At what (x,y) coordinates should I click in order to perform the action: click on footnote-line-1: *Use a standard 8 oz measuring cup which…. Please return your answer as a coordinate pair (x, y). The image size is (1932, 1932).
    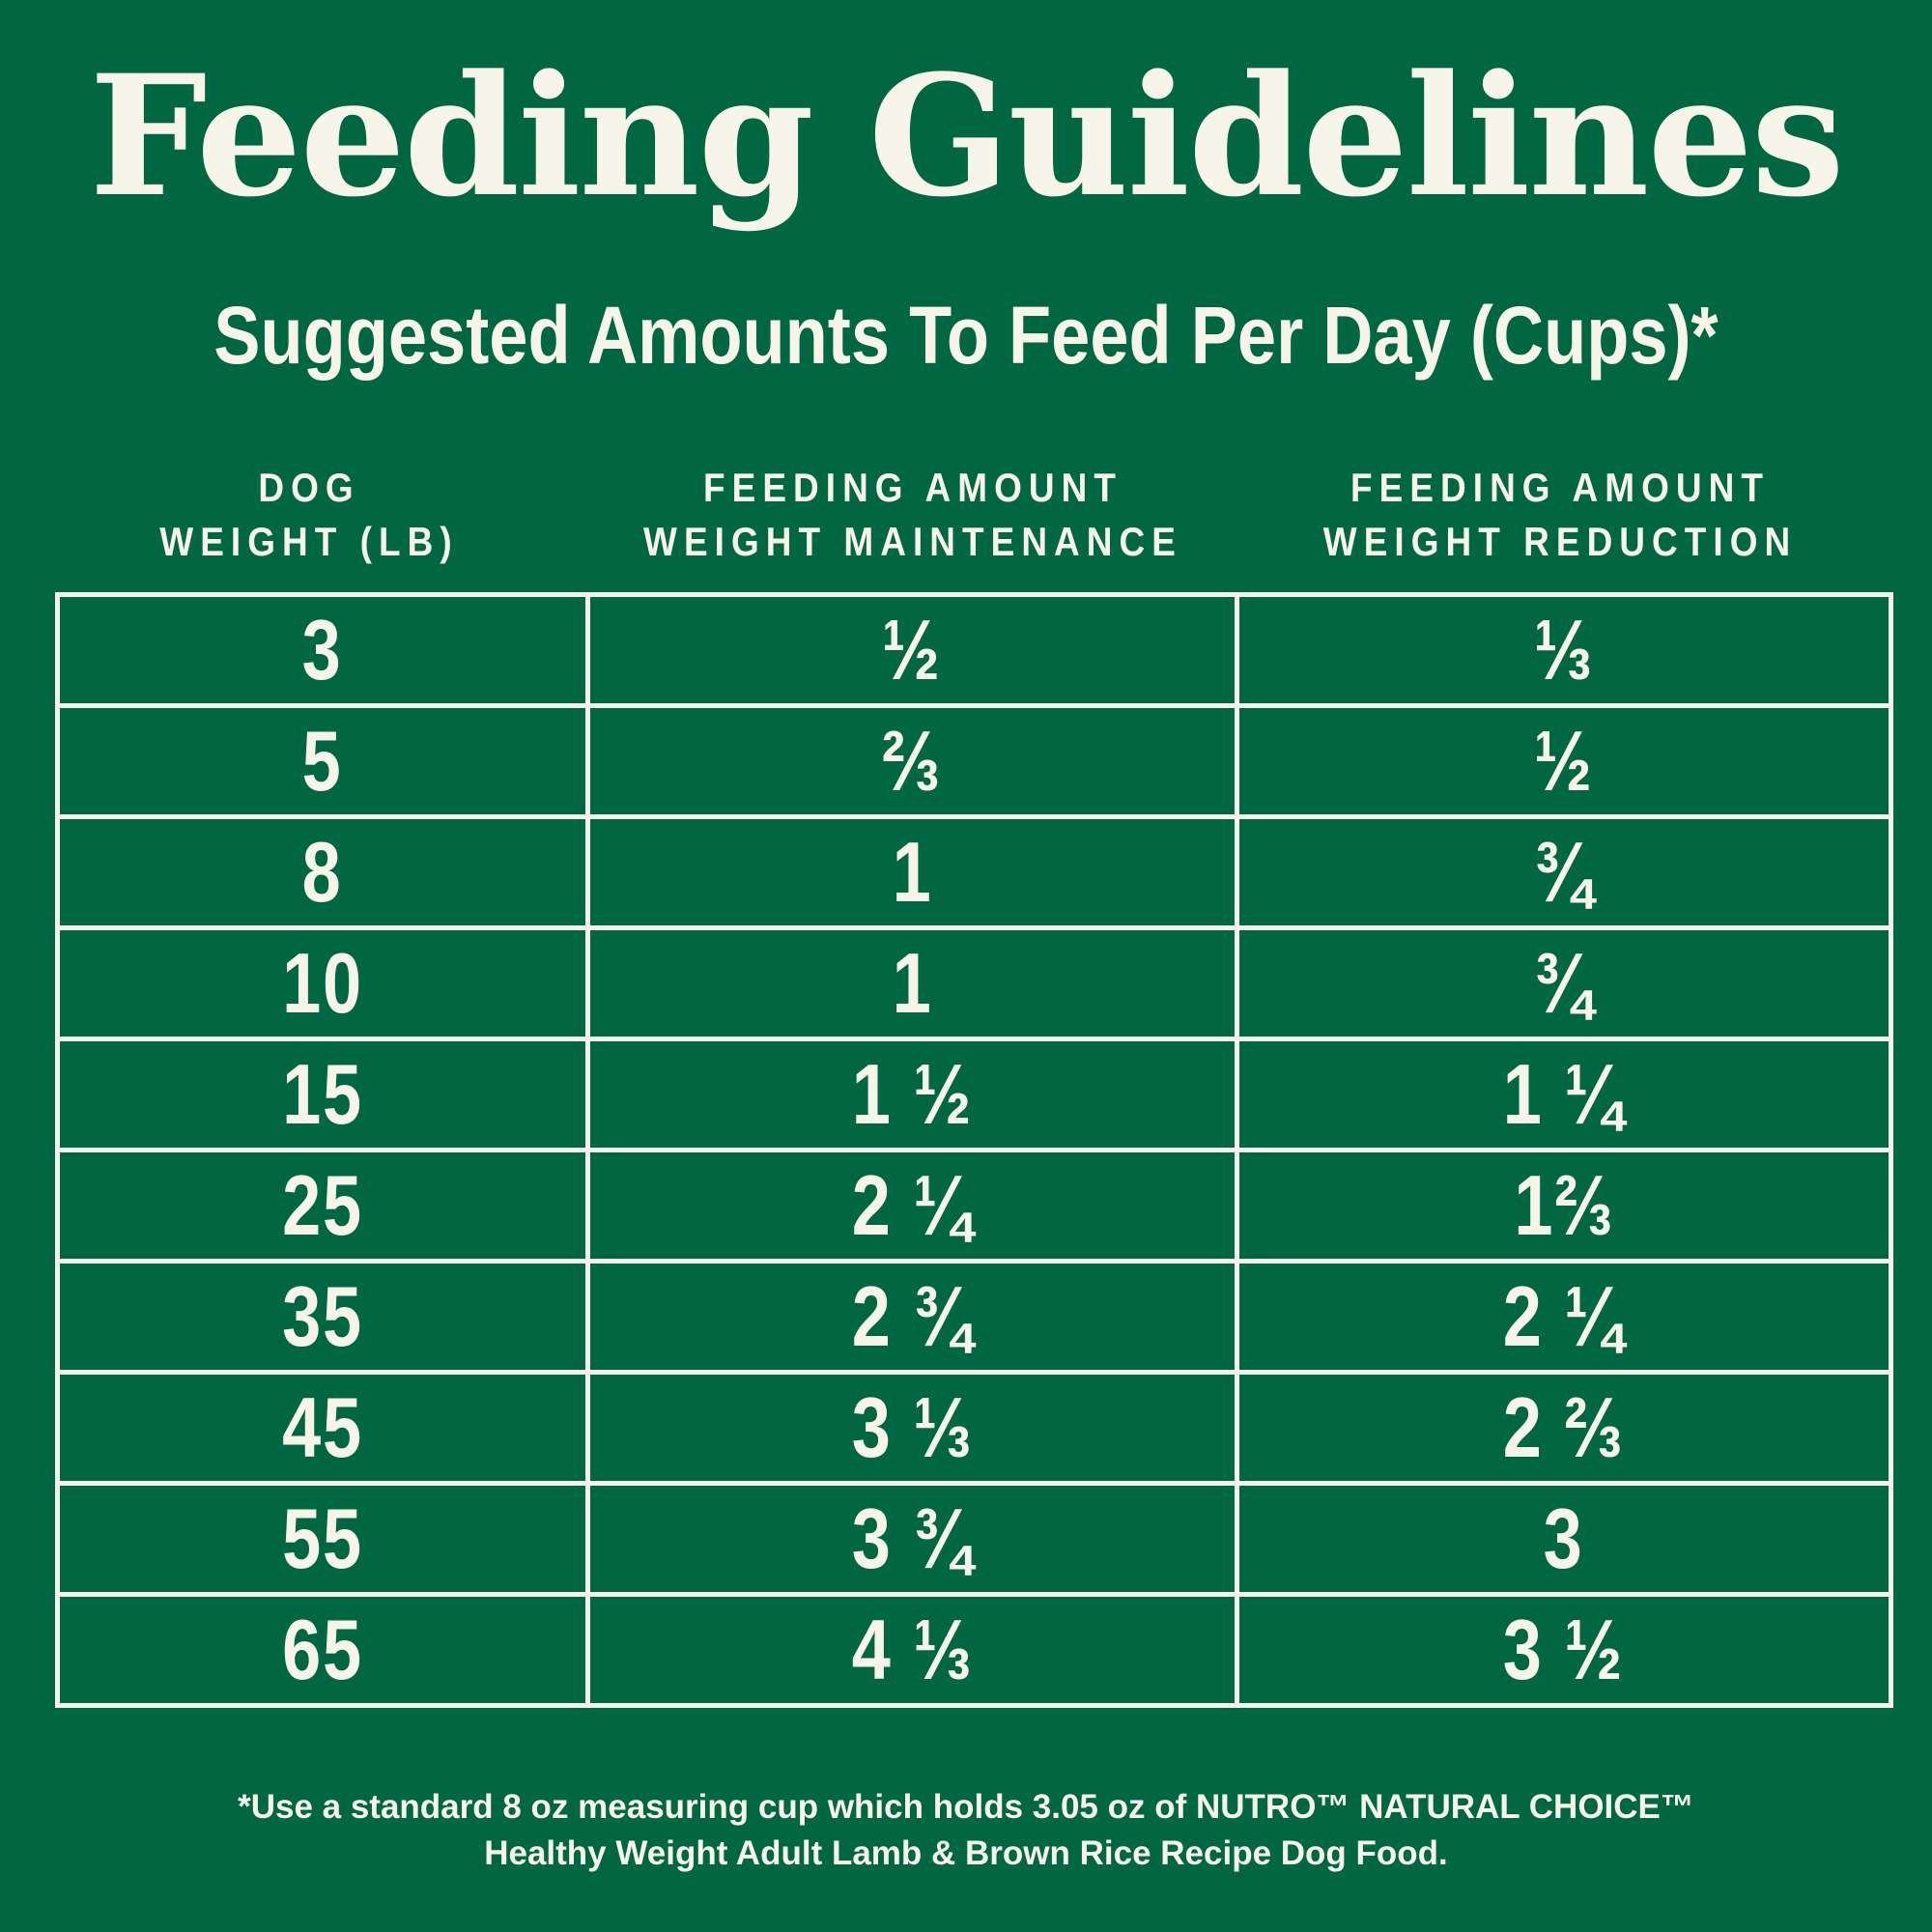
    Looking at the image, I should click on (966, 1807).